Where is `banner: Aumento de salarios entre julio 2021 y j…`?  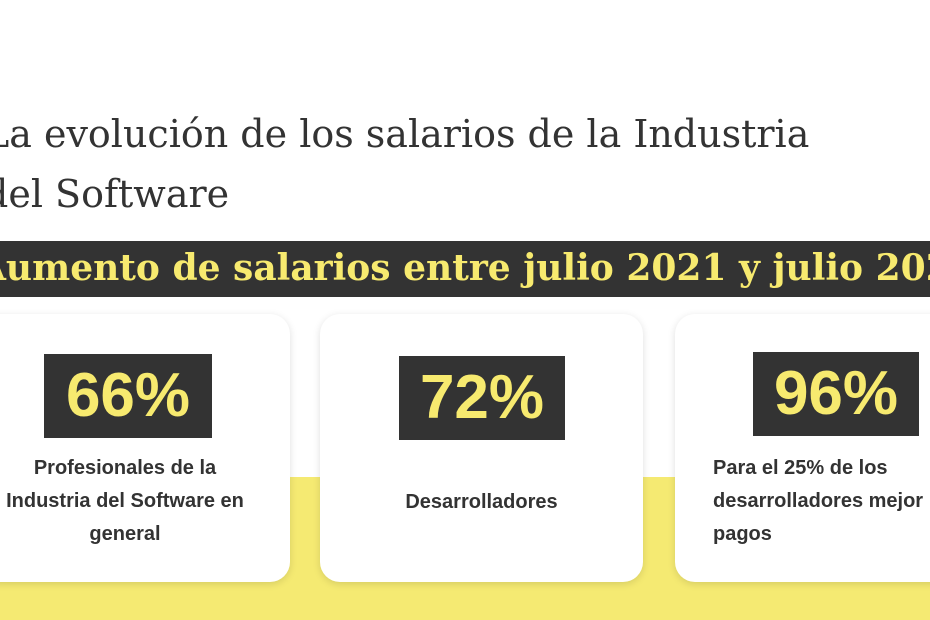
banner: Aumento de salarios entre julio 2021 y j… is located at coordinates (465, 269).